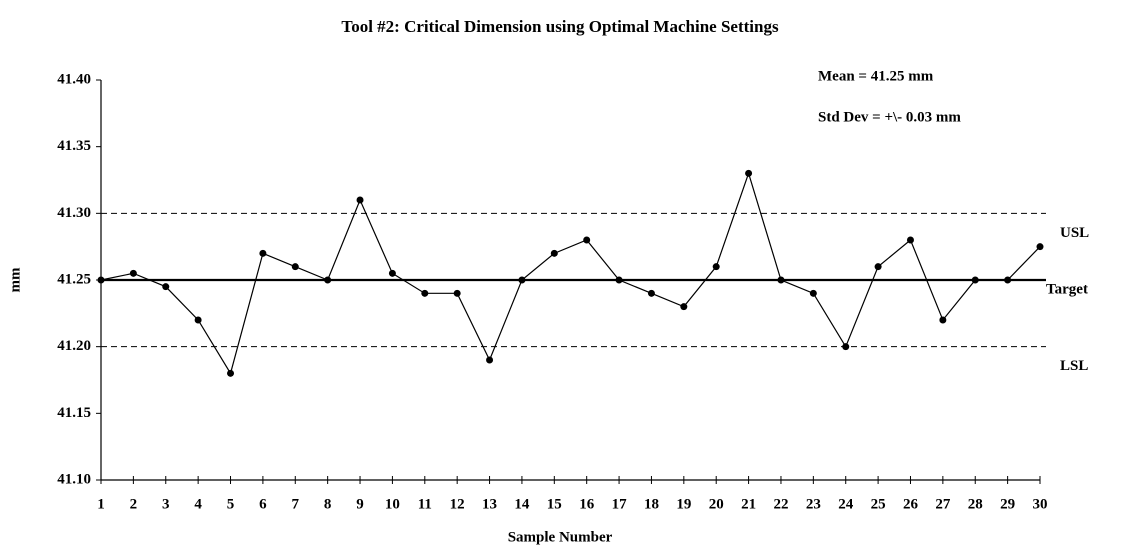 Image resolution: width=1121 pixels, height=551 pixels. Describe the element at coordinates (780, 504) in the screenshot. I see `x-tick-label: 22` at that location.